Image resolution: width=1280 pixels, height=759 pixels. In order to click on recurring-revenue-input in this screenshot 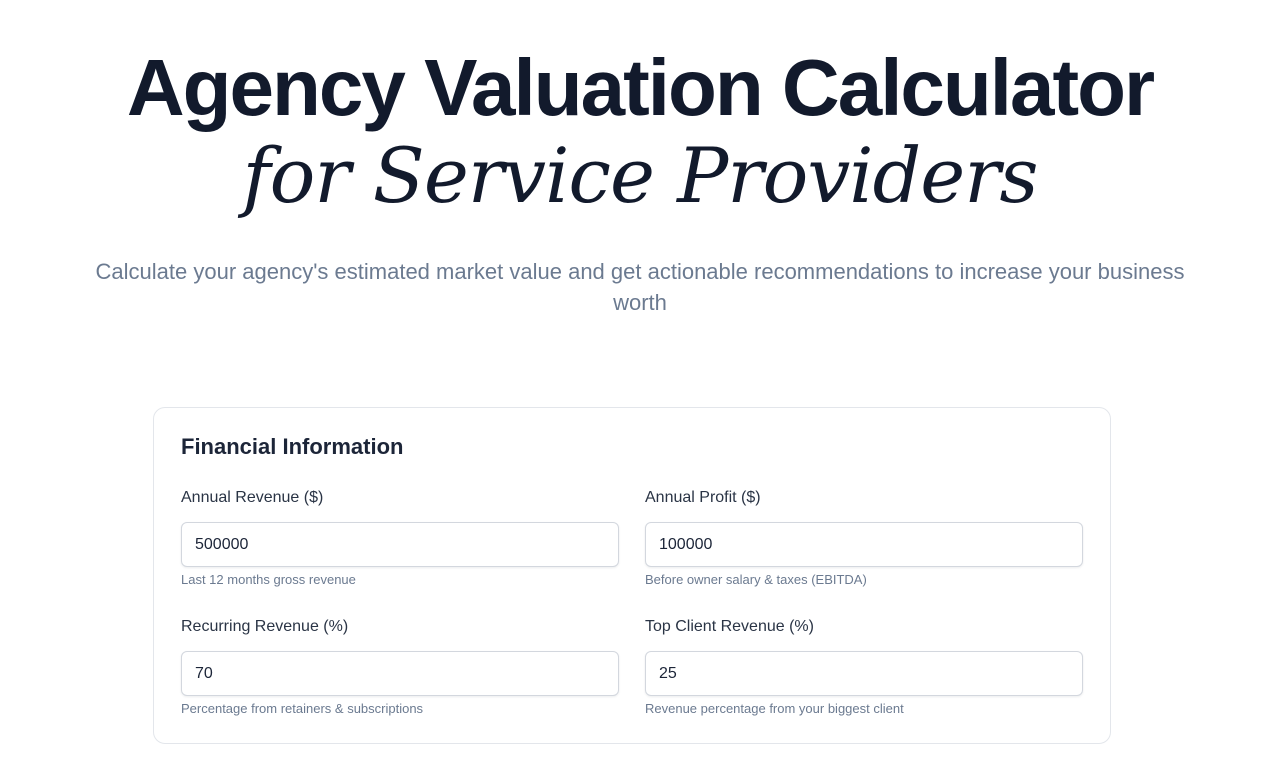, I will do `click(400, 673)`.